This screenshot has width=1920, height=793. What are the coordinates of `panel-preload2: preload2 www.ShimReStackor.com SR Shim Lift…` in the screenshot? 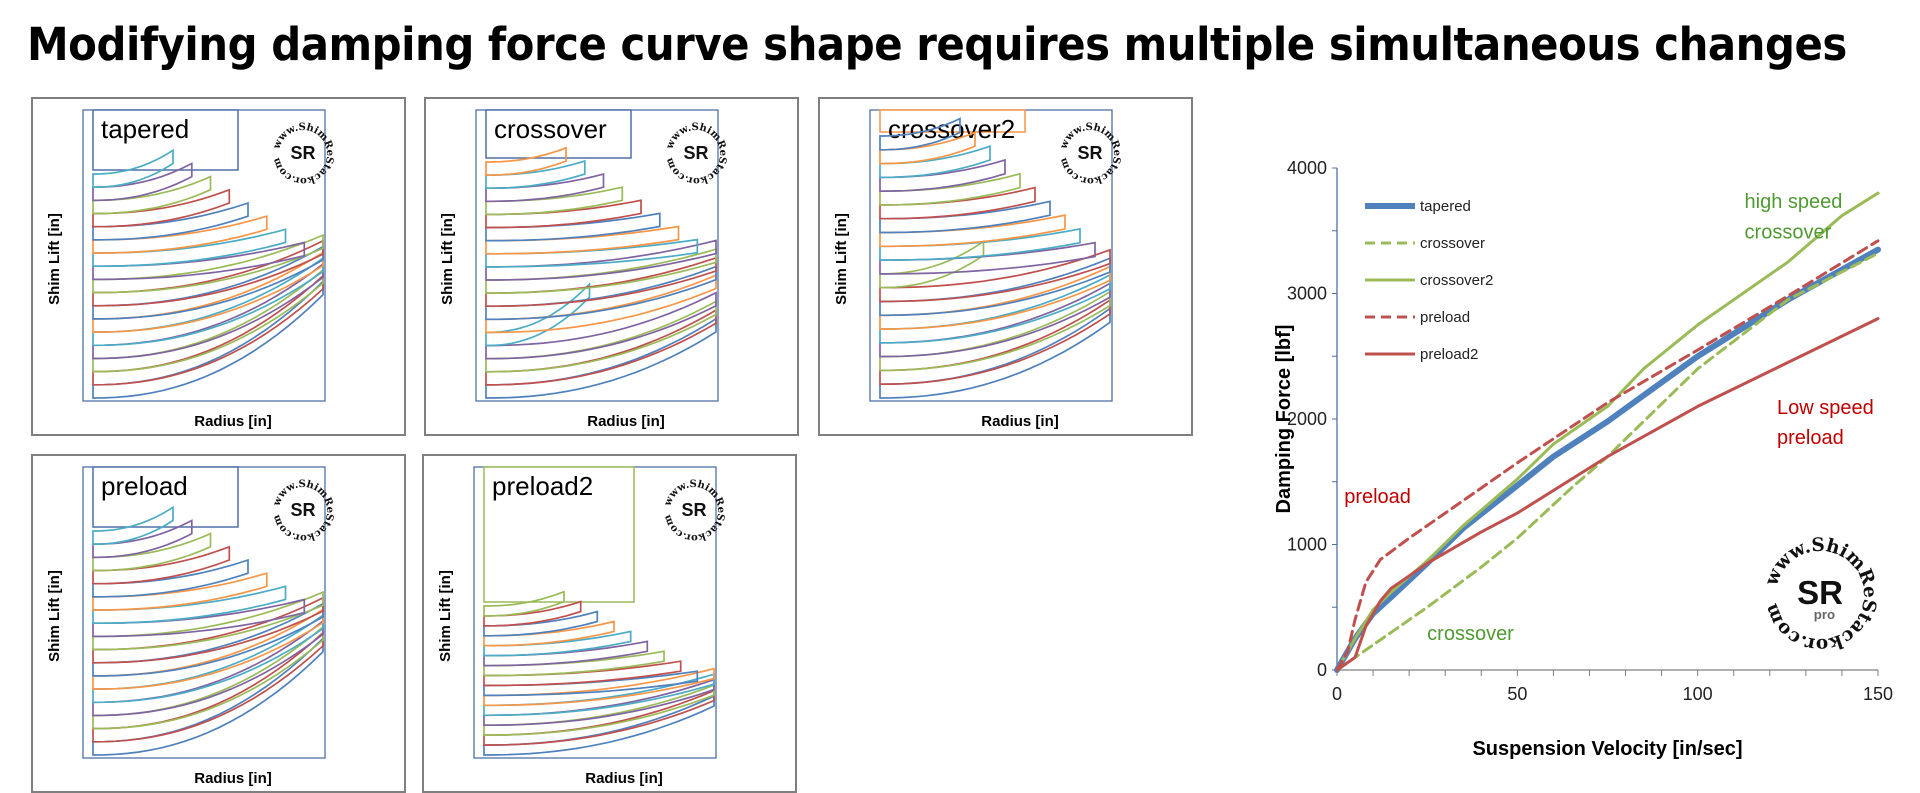 It's located at (609, 623).